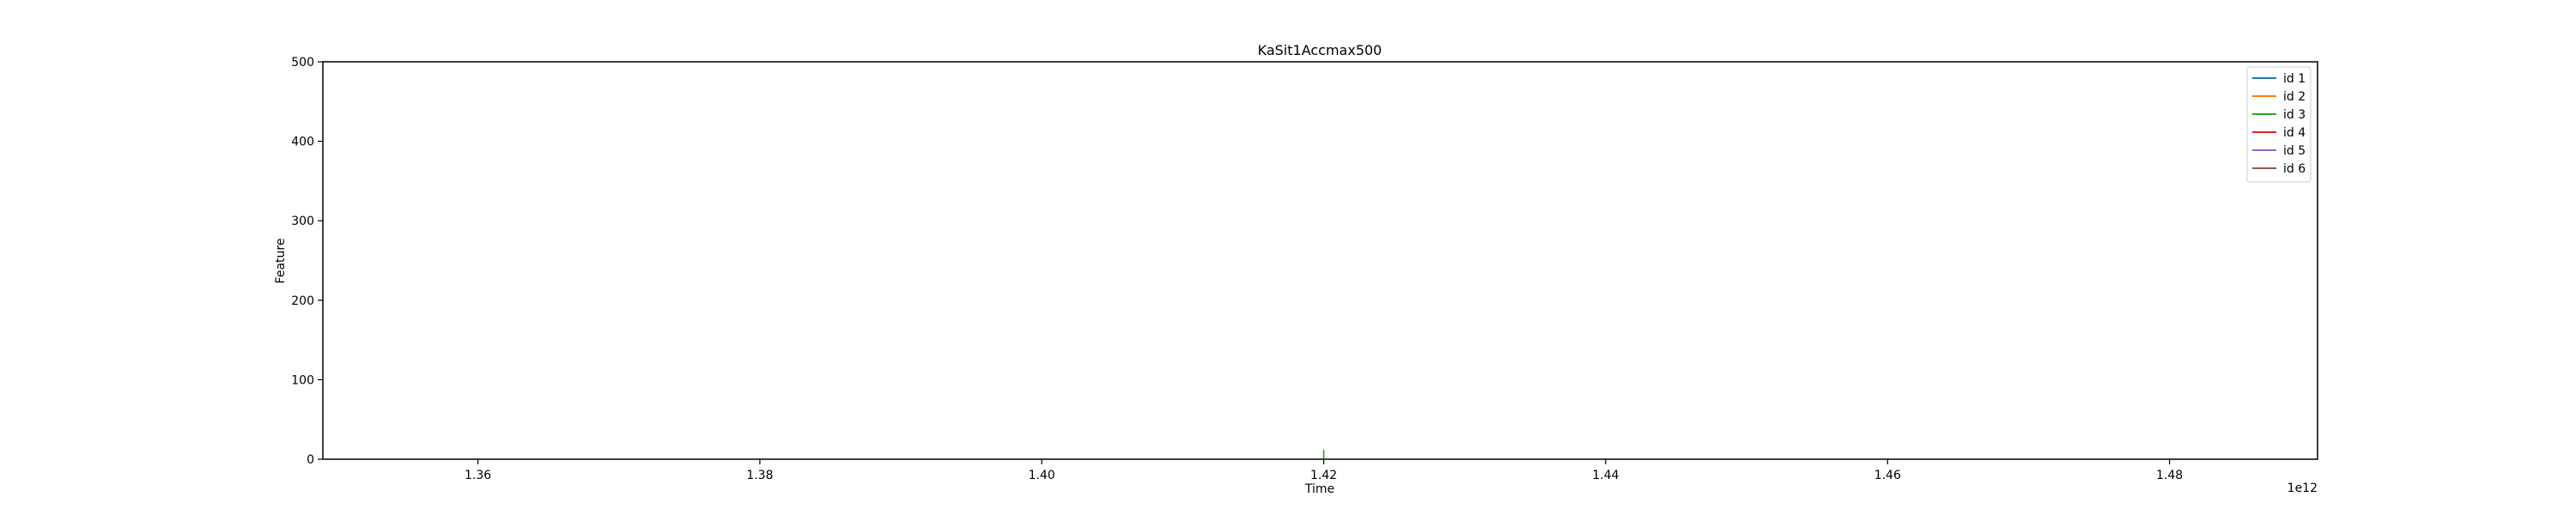 The height and width of the screenshot is (515, 2576). What do you see at coordinates (302, 380) in the screenshot?
I see `y-tick-label: 100` at bounding box center [302, 380].